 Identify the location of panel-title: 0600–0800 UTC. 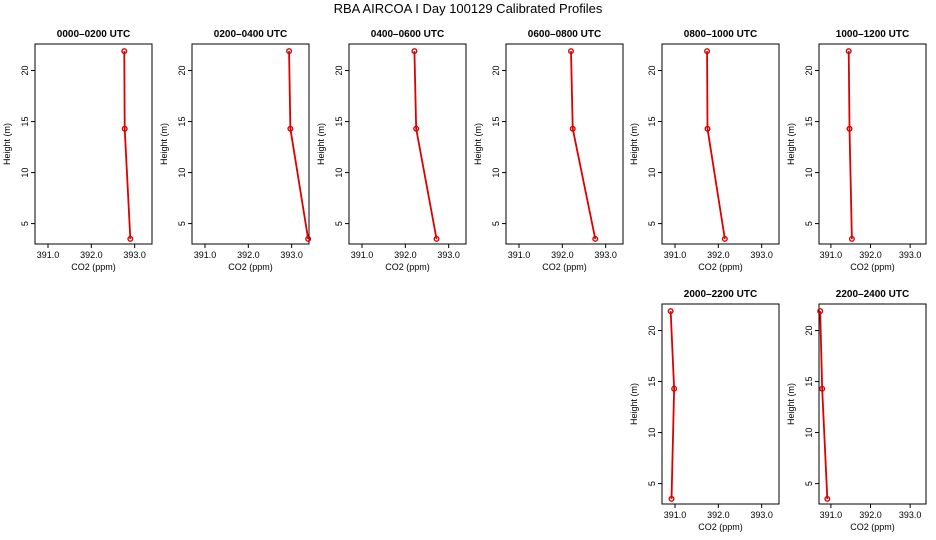
(564, 34).